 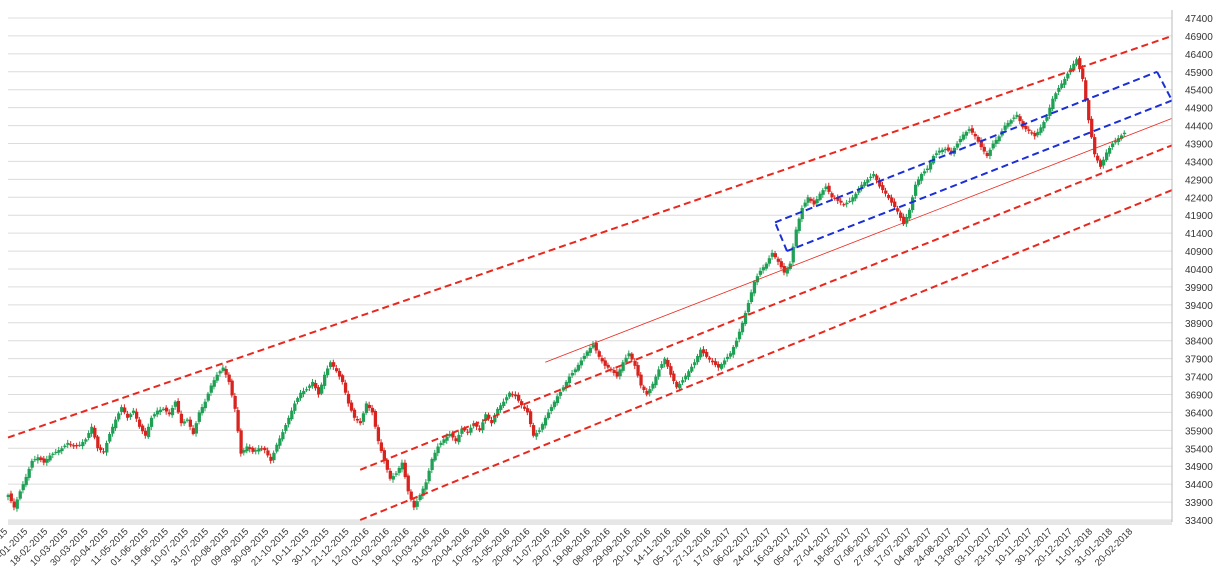 I want to click on y-tick-label: 35900, so click(x=1199, y=431).